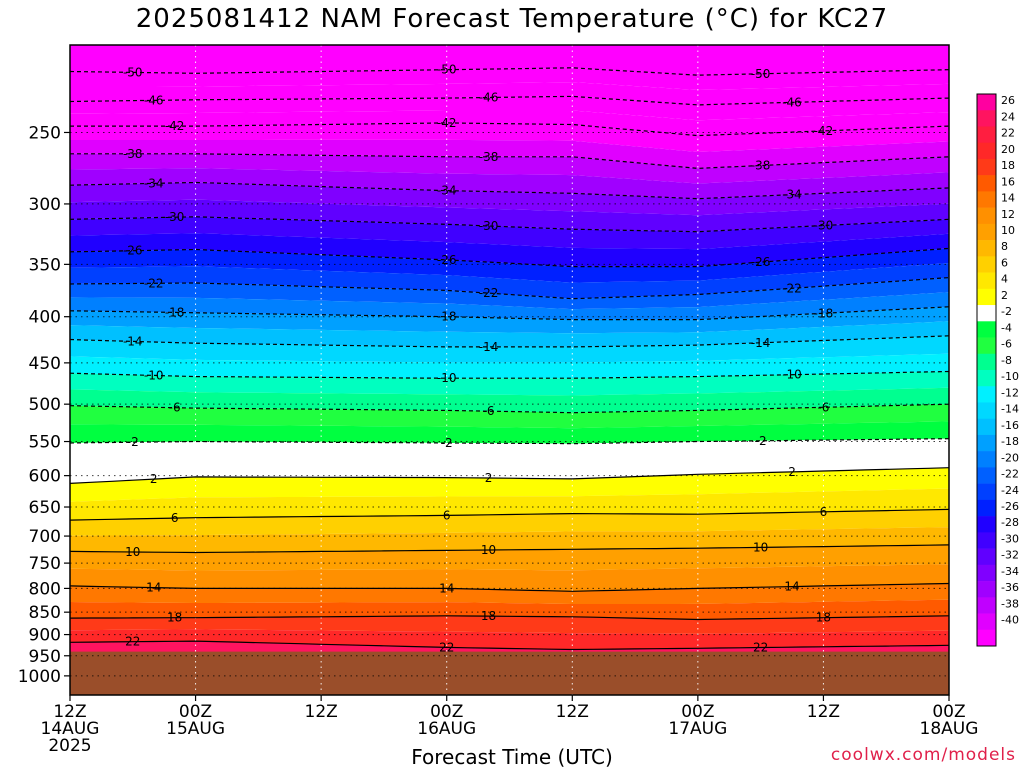 The width and height of the screenshot is (1024, 769). Describe the element at coordinates (1010, 571) in the screenshot. I see `colorbar-label: -34` at that location.